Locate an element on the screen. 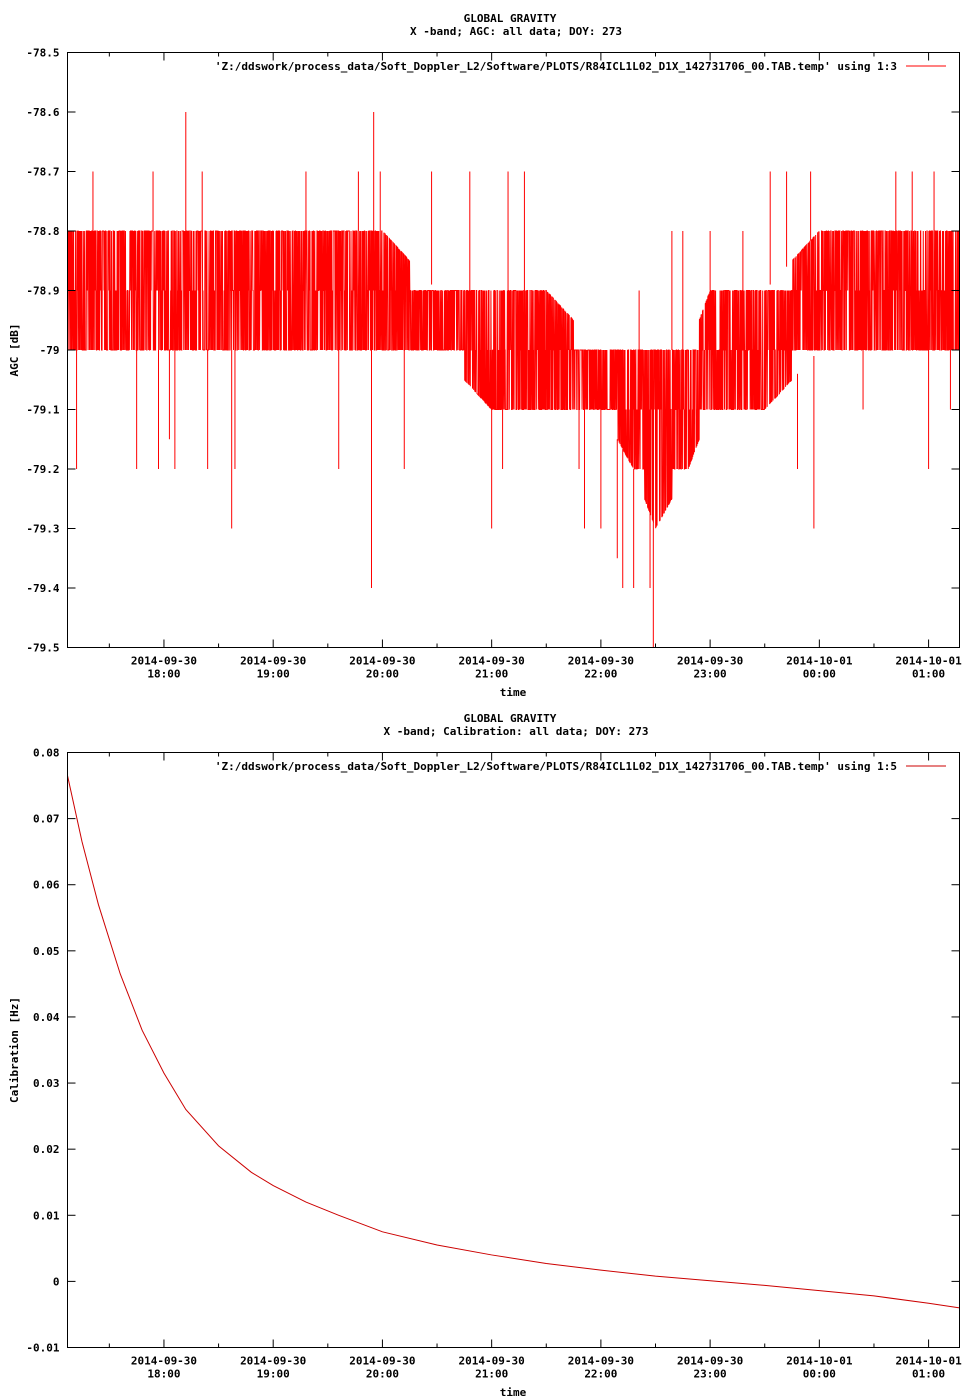 The image size is (980, 1400). agc-chart-subtitle: X -band; AGC: all data; DOY: 273 is located at coordinates (516, 31).